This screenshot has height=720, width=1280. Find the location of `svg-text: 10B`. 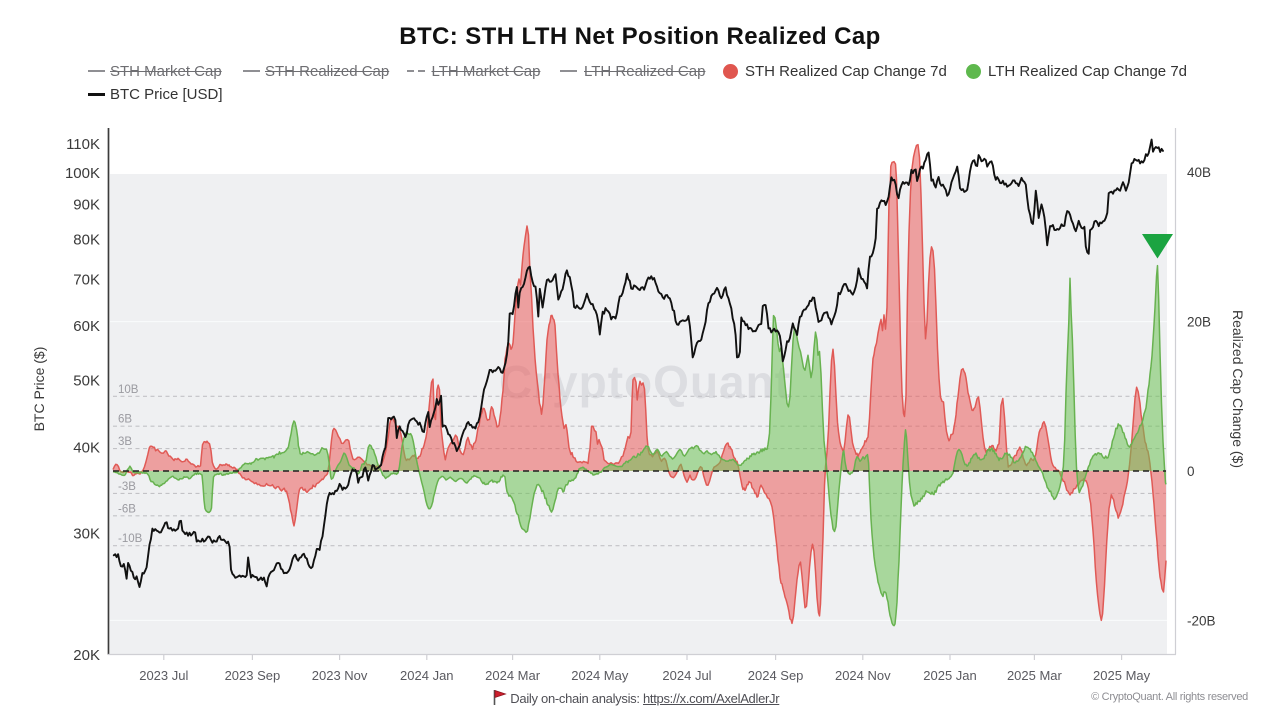

svg-text: 10B is located at coordinates (128, 390).